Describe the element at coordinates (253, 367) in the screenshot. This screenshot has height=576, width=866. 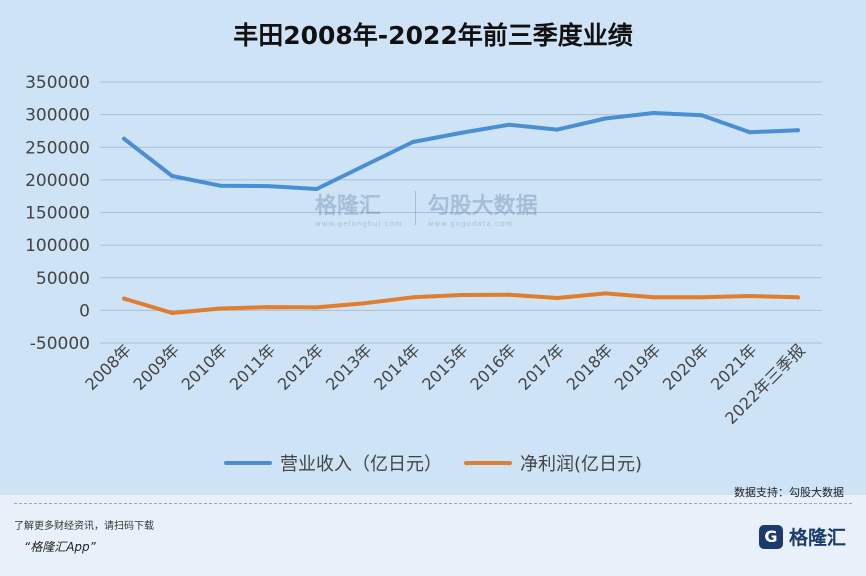
I see `x-tick-label: 2011年` at that location.